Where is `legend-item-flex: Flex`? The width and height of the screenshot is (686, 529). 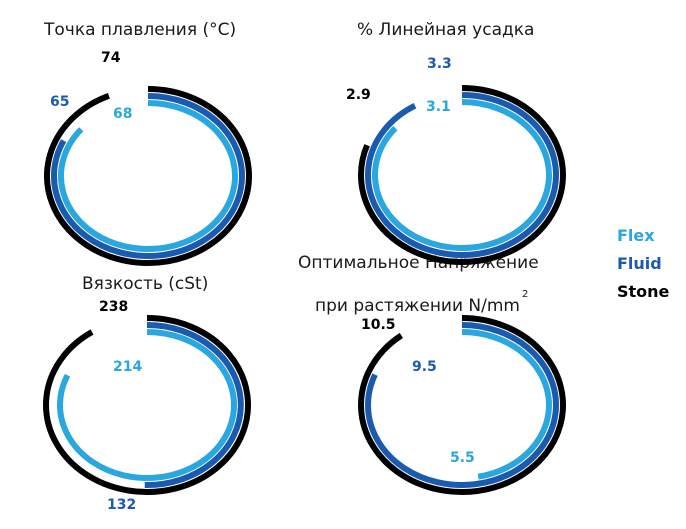 legend-item-flex: Flex is located at coordinates (636, 235).